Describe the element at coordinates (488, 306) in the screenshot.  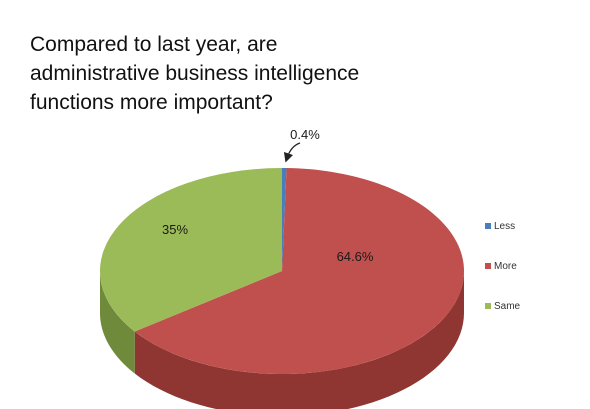
I see `legend-swatch-same` at that location.